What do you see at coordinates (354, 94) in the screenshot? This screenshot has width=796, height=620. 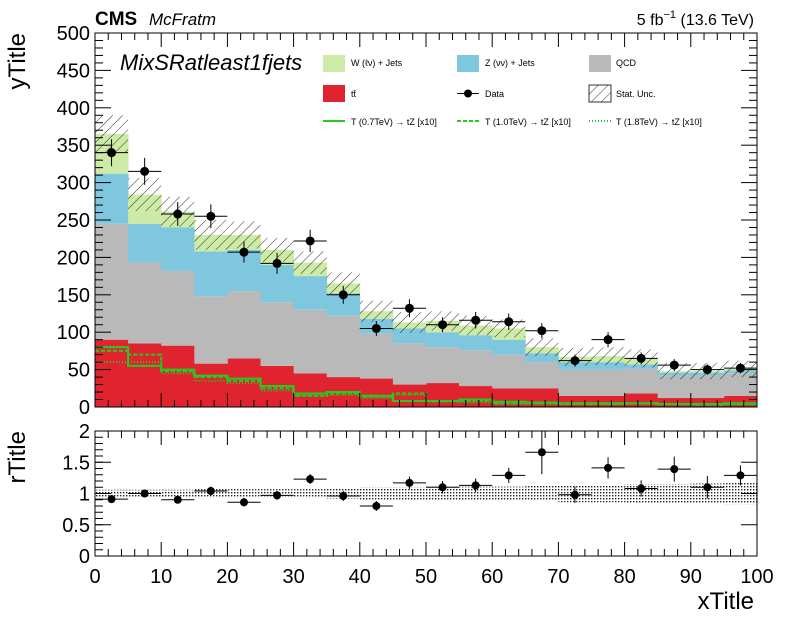 I see `legend-label-ttbar: tt̄` at bounding box center [354, 94].